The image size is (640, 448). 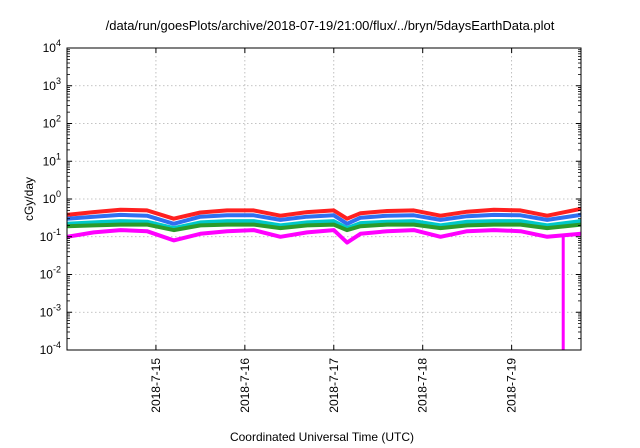 I want to click on x-tick-label: 2018-7-17, so click(x=334, y=385).